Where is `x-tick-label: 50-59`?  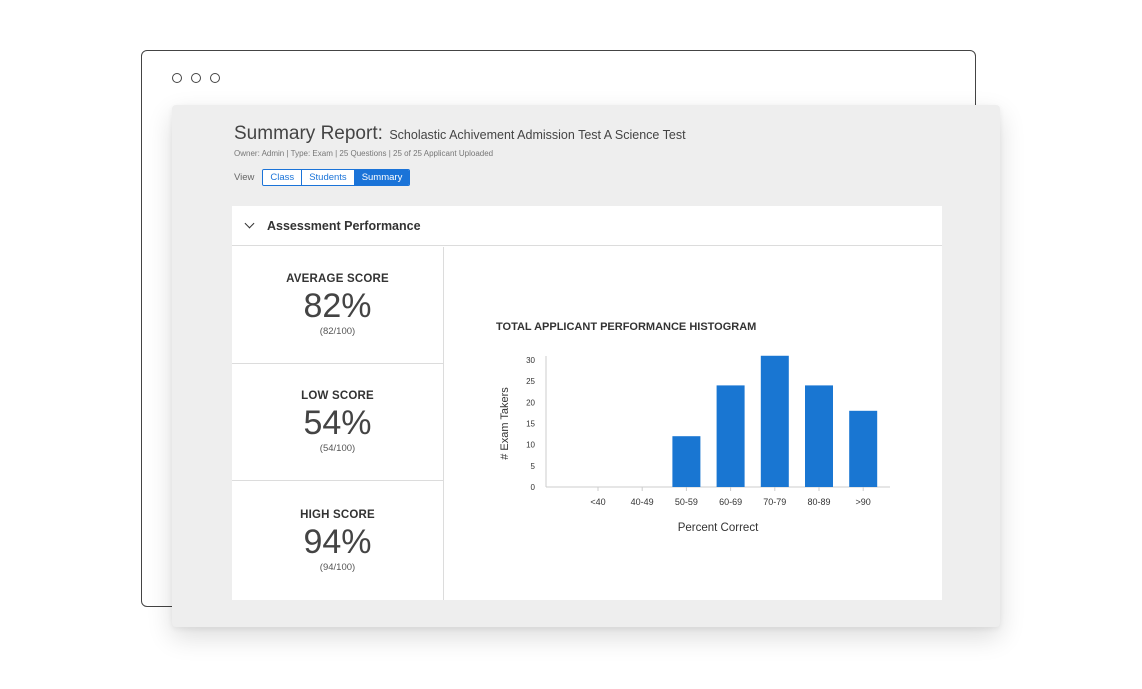
x-tick-label: 50-59 is located at coordinates (686, 502).